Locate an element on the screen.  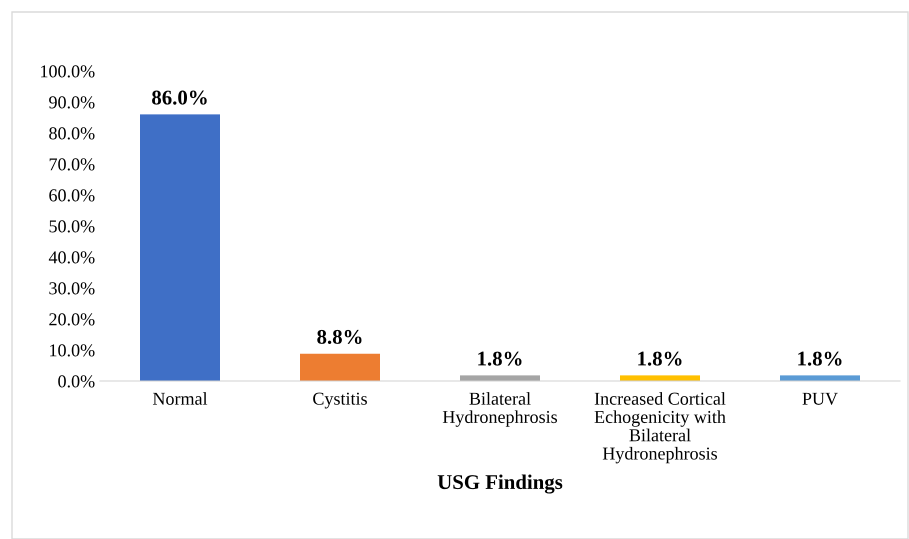
y-tick-label: 90.0% is located at coordinates (72, 102).